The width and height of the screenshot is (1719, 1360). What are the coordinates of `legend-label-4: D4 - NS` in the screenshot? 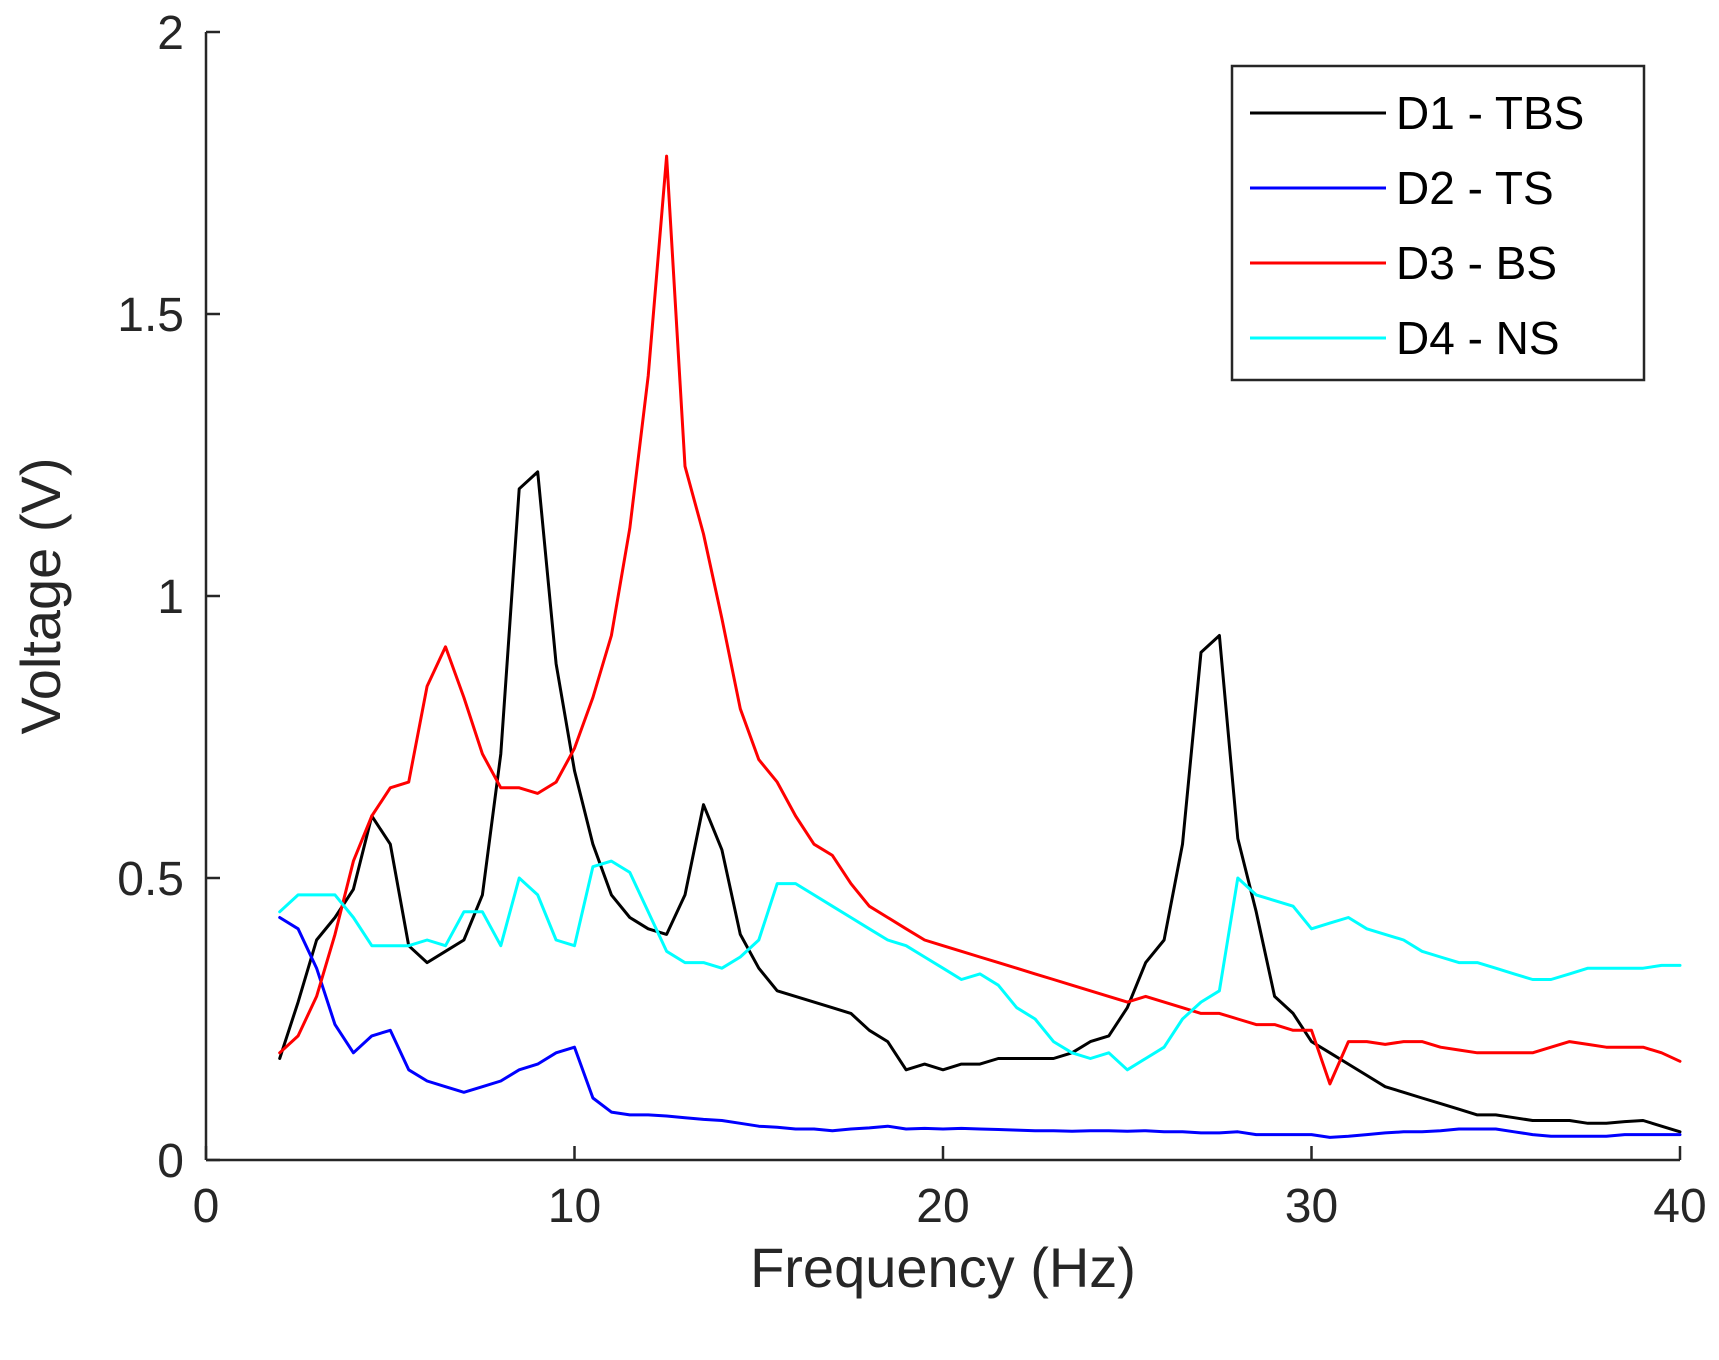 It's located at (1478, 338).